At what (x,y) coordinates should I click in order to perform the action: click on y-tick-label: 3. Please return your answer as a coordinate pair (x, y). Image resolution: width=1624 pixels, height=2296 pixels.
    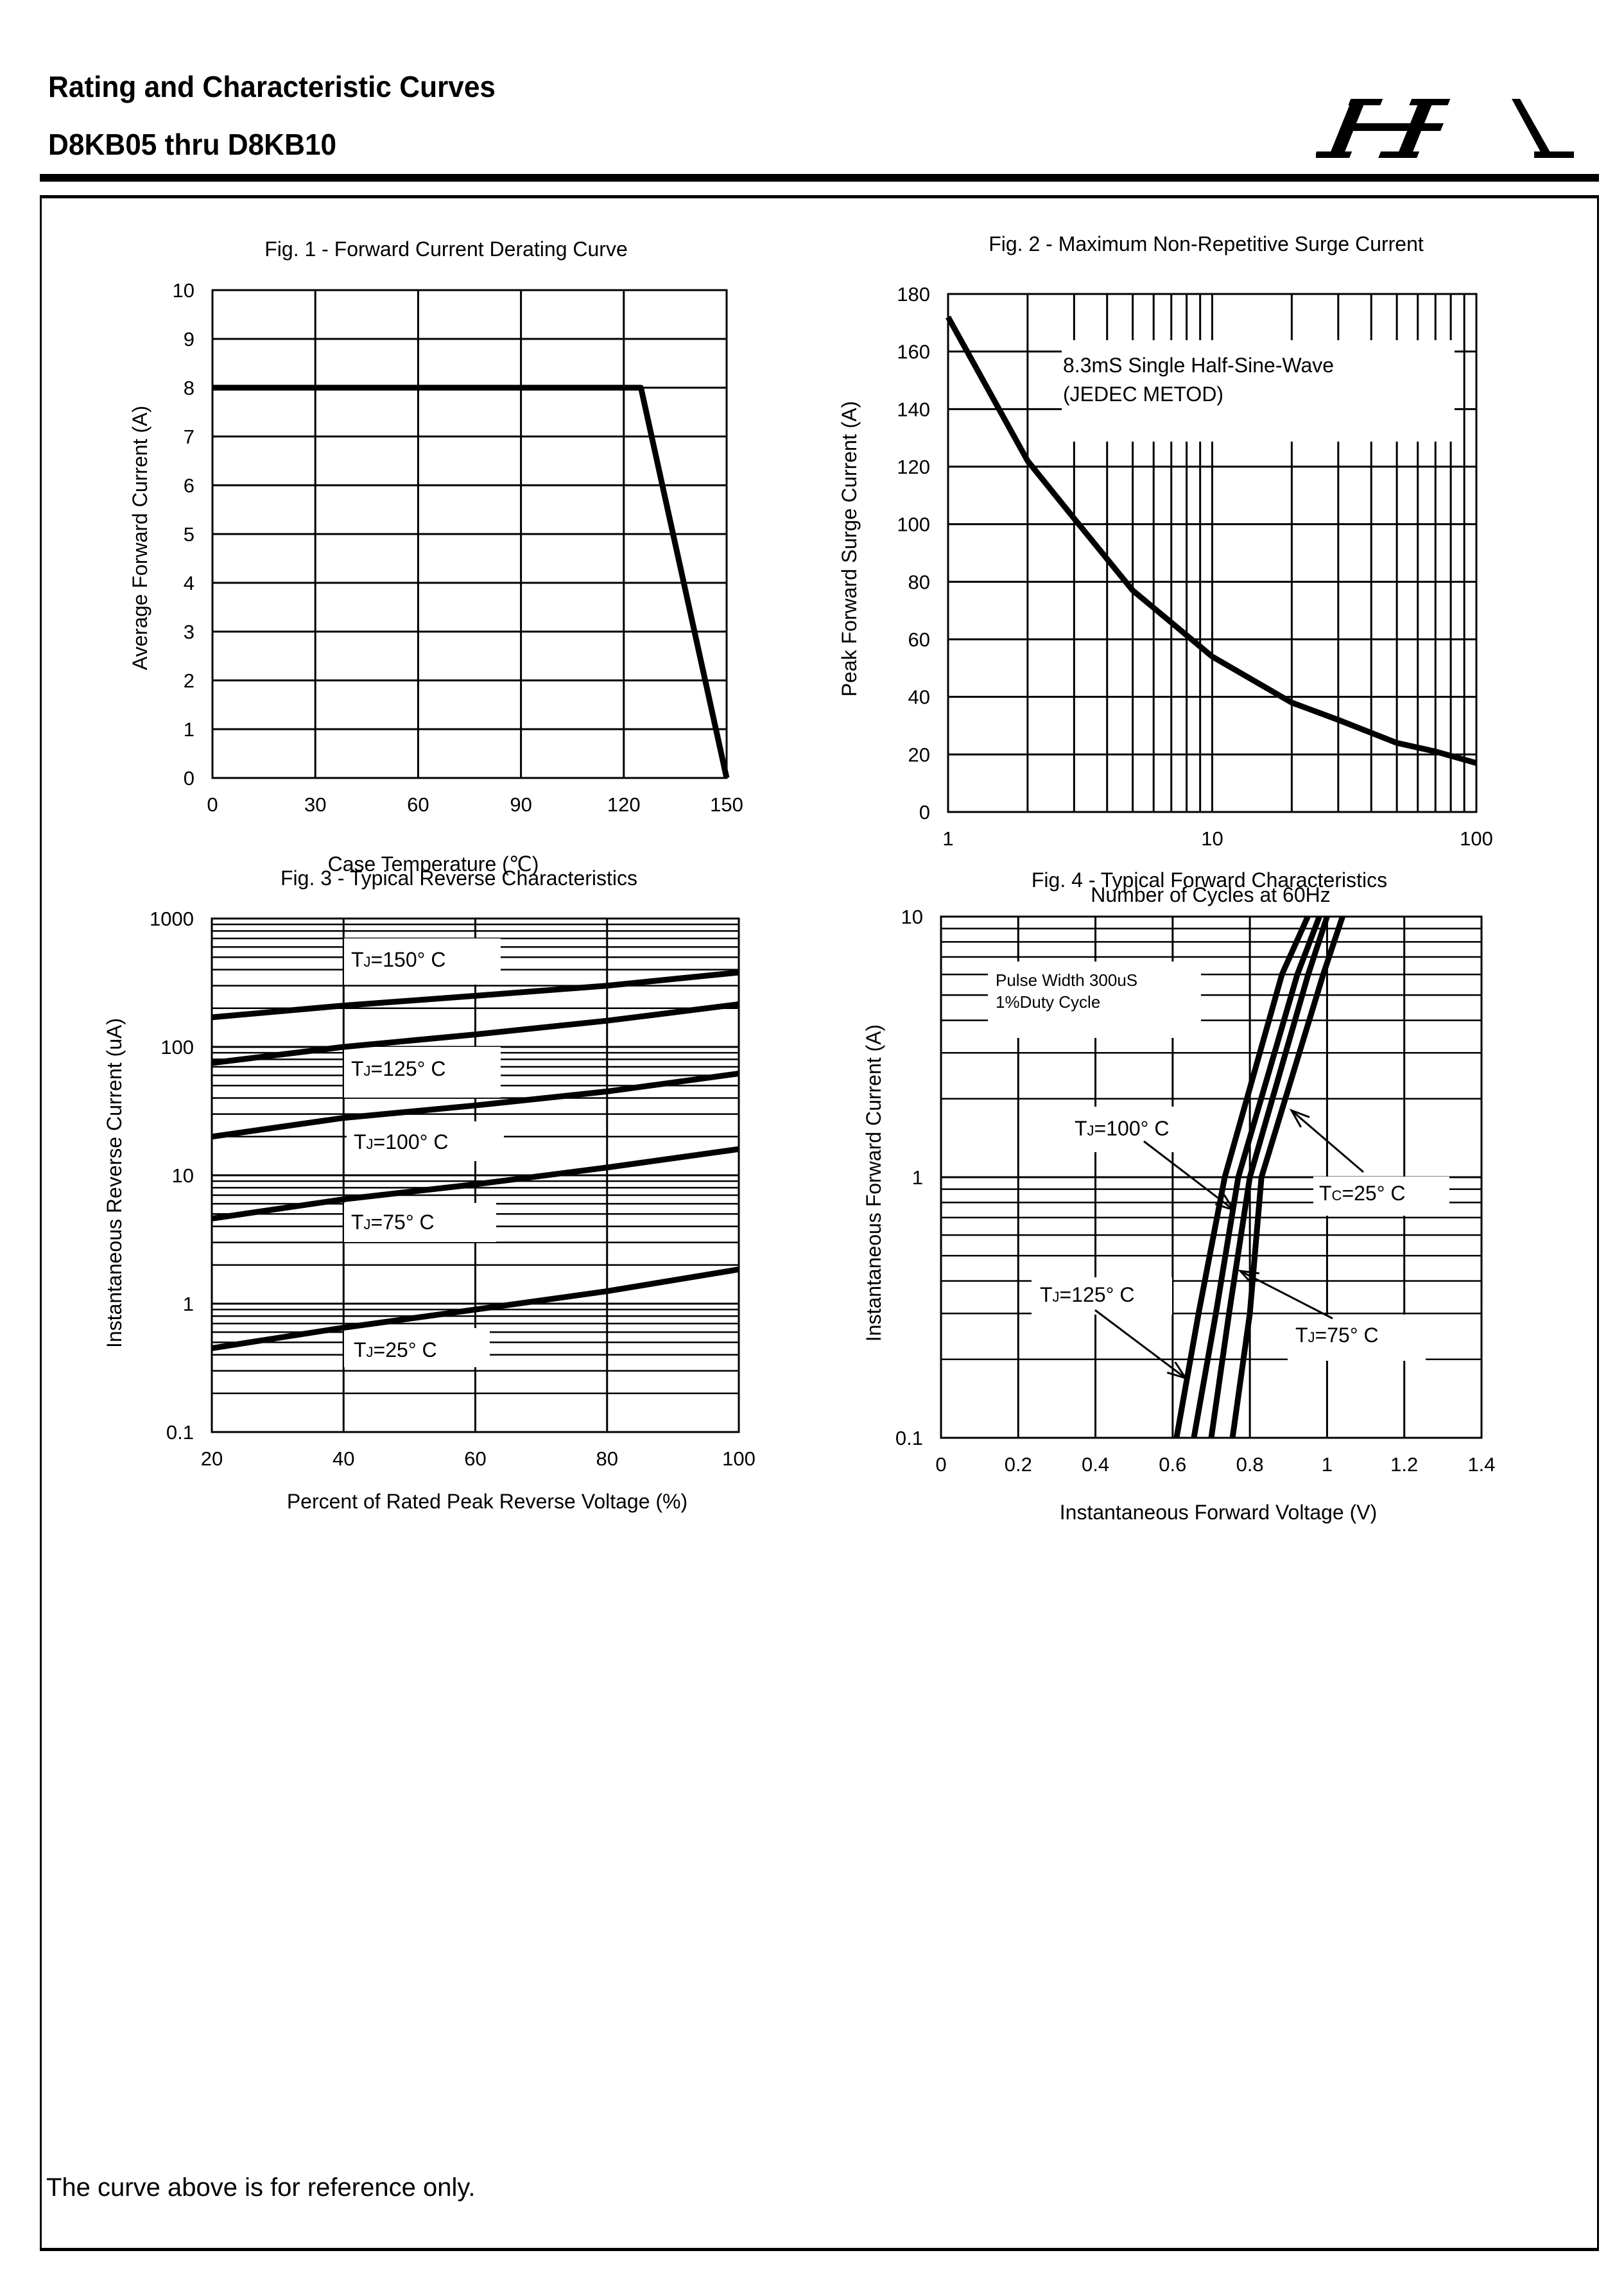
    Looking at the image, I should click on (189, 632).